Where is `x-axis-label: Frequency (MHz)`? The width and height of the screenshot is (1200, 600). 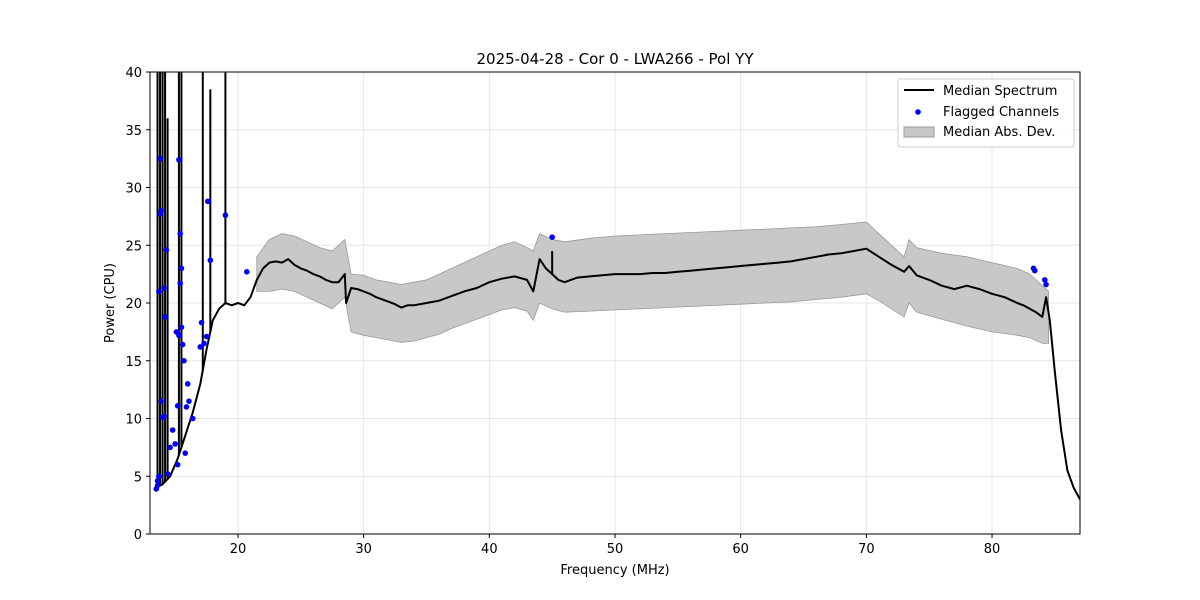 x-axis-label: Frequency (MHz) is located at coordinates (614, 570).